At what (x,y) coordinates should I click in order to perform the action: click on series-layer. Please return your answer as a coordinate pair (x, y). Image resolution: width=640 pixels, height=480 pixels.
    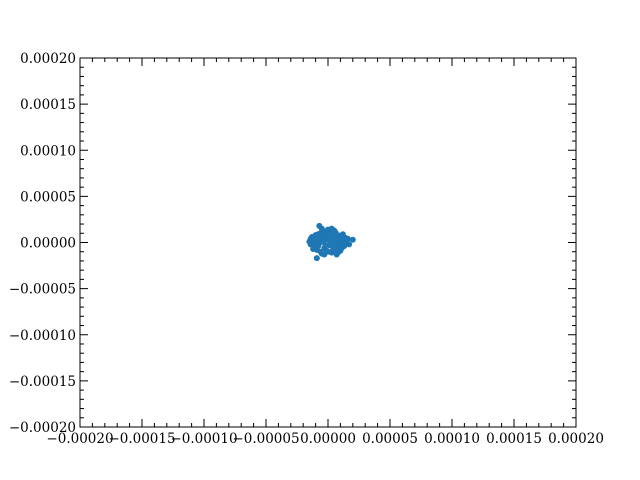
    Looking at the image, I should click on (331, 242).